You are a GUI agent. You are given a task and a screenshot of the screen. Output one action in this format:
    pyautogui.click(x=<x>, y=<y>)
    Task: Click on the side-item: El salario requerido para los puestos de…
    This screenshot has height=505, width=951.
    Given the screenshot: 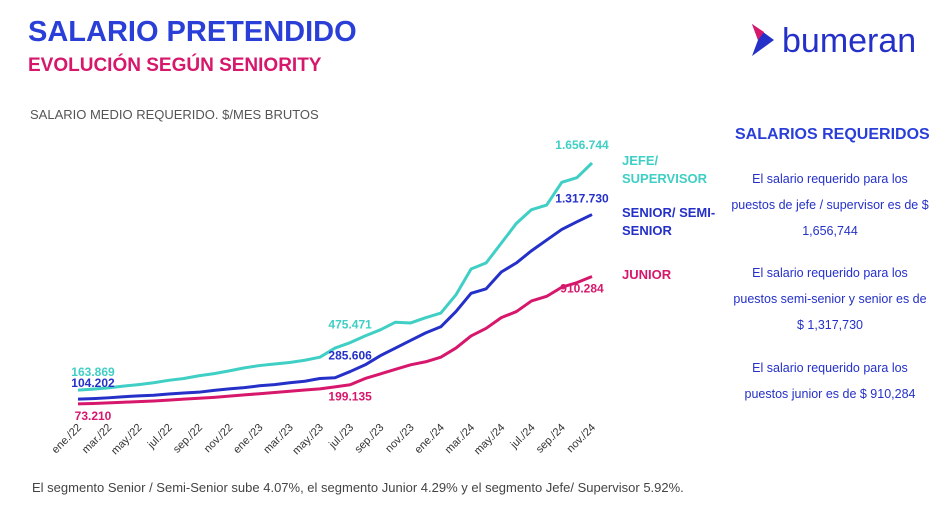 What is the action you would take?
    pyautogui.click(x=830, y=205)
    